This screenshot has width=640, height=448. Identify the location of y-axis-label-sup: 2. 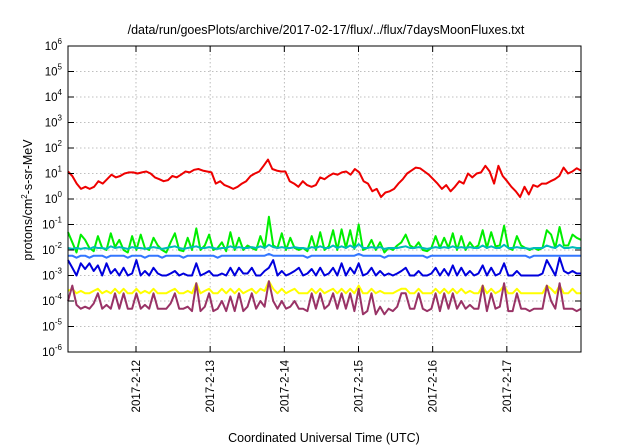
(24, 196).